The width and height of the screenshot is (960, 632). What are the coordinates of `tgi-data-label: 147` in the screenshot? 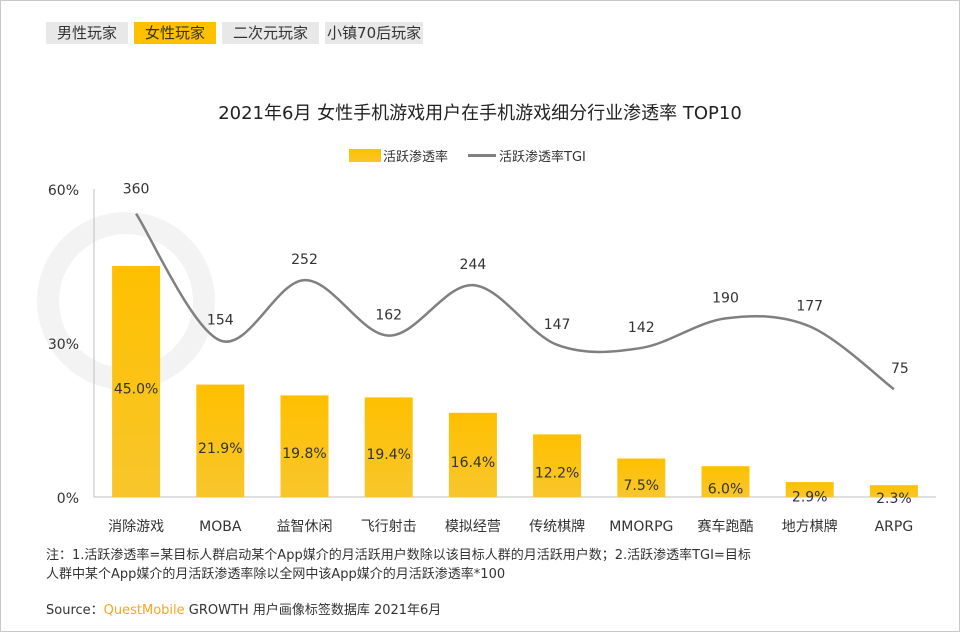 It's located at (557, 325).